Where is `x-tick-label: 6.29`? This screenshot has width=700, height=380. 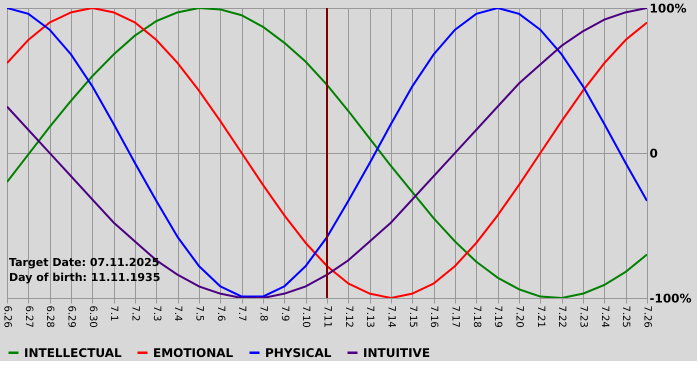
x-tick-label: 6.29 is located at coordinates (71, 317).